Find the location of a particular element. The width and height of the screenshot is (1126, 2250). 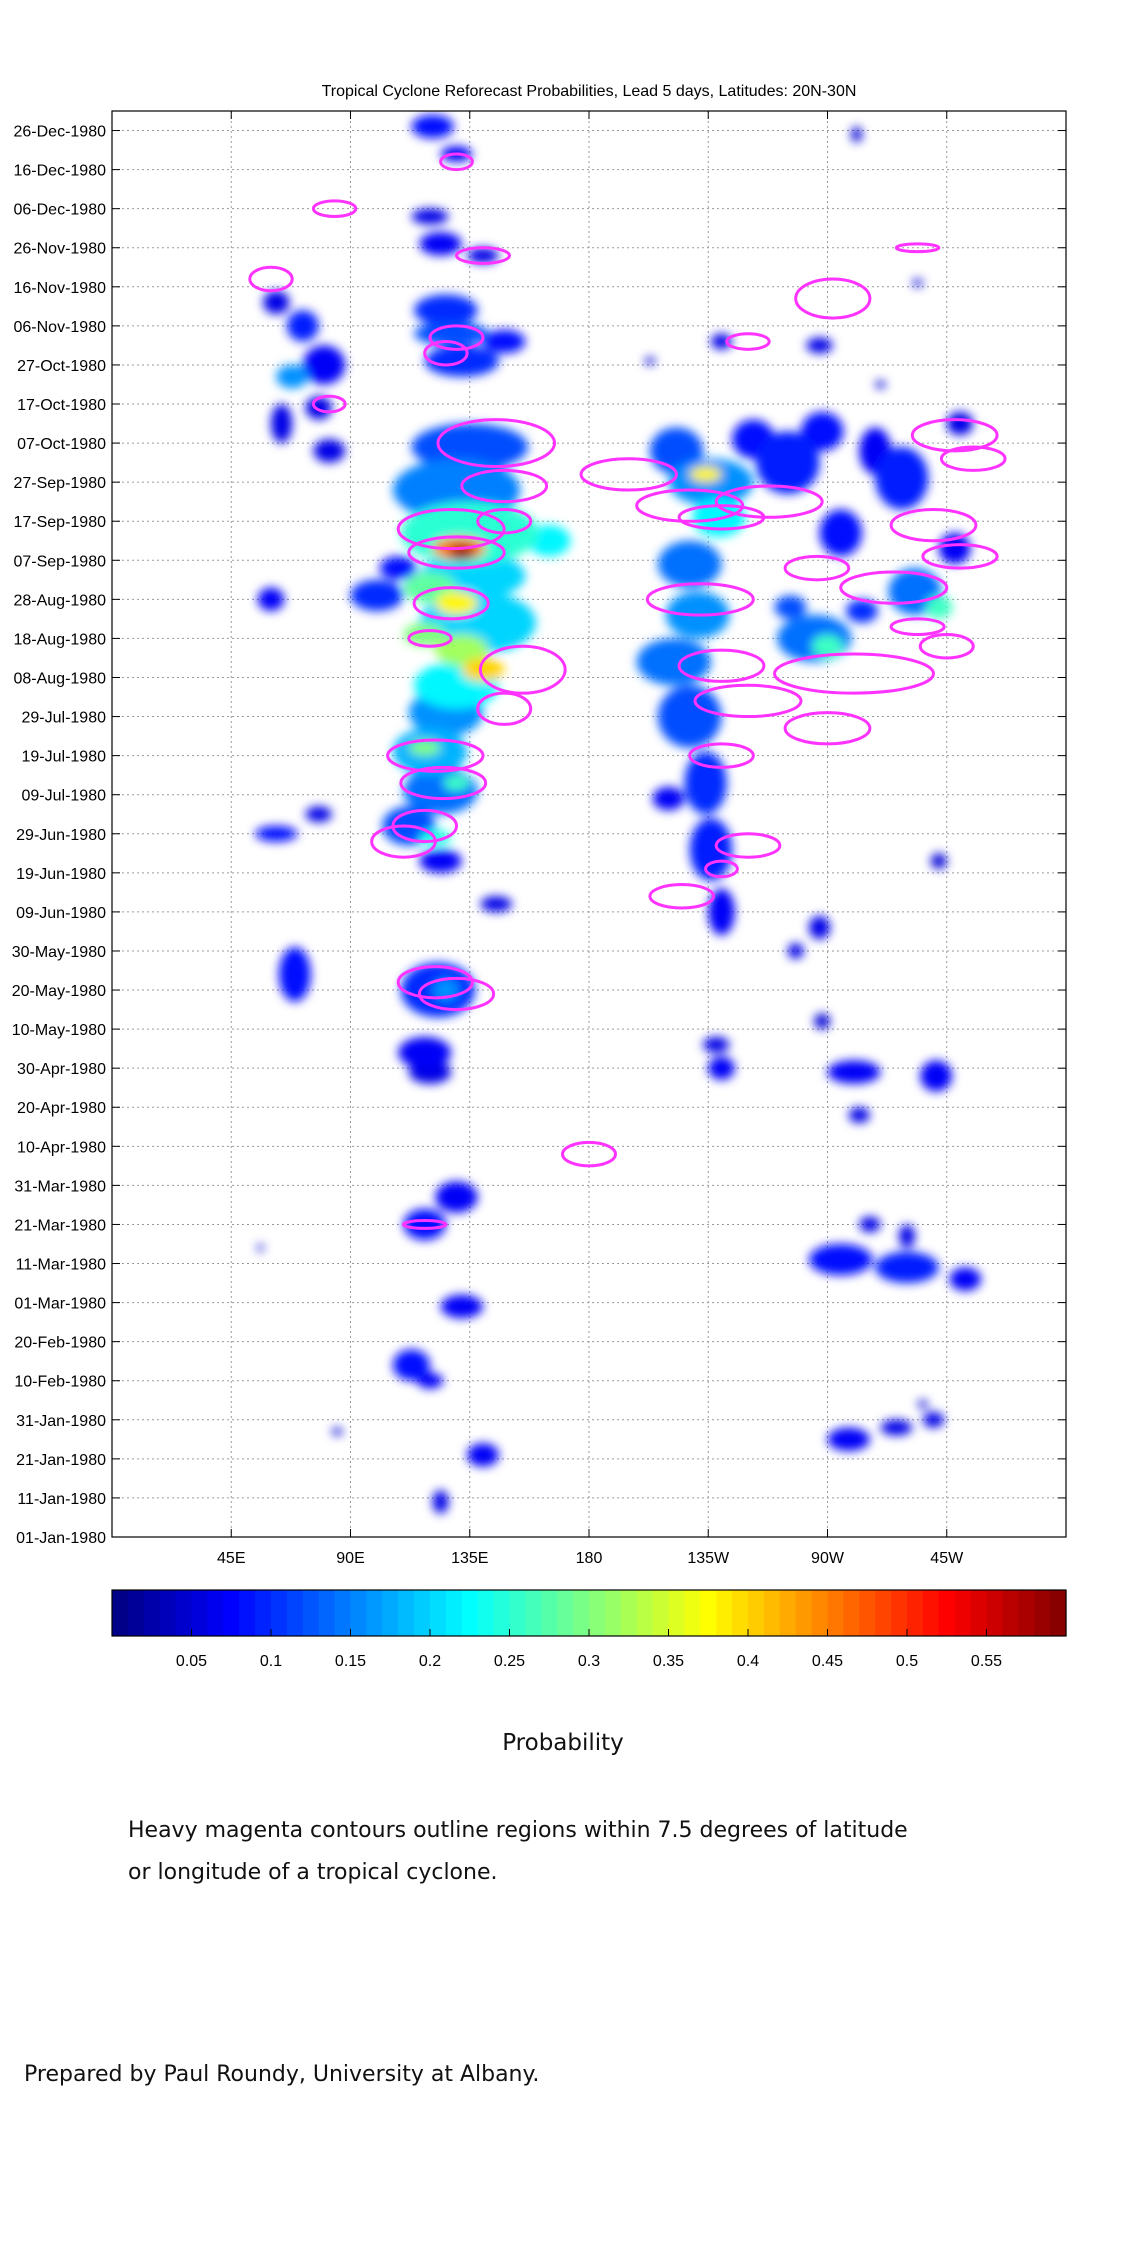

y-tick-label: 18-Aug-1980 is located at coordinates (59, 639).